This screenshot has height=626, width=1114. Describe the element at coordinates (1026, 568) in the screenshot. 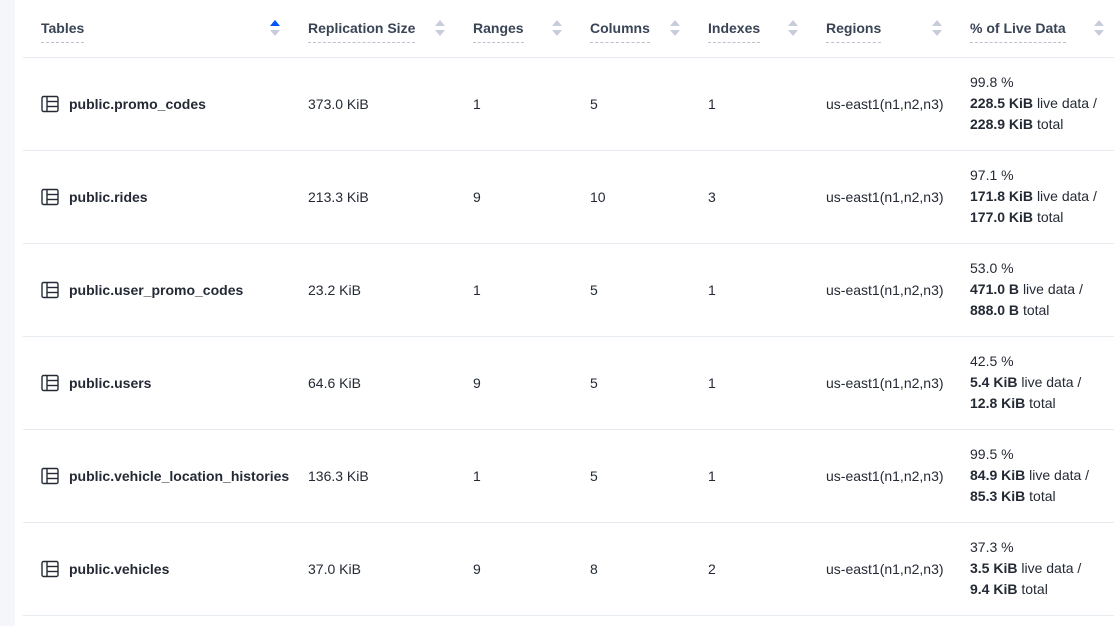

I see `live-data-bytes: 3.5 KiB live data /` at that location.